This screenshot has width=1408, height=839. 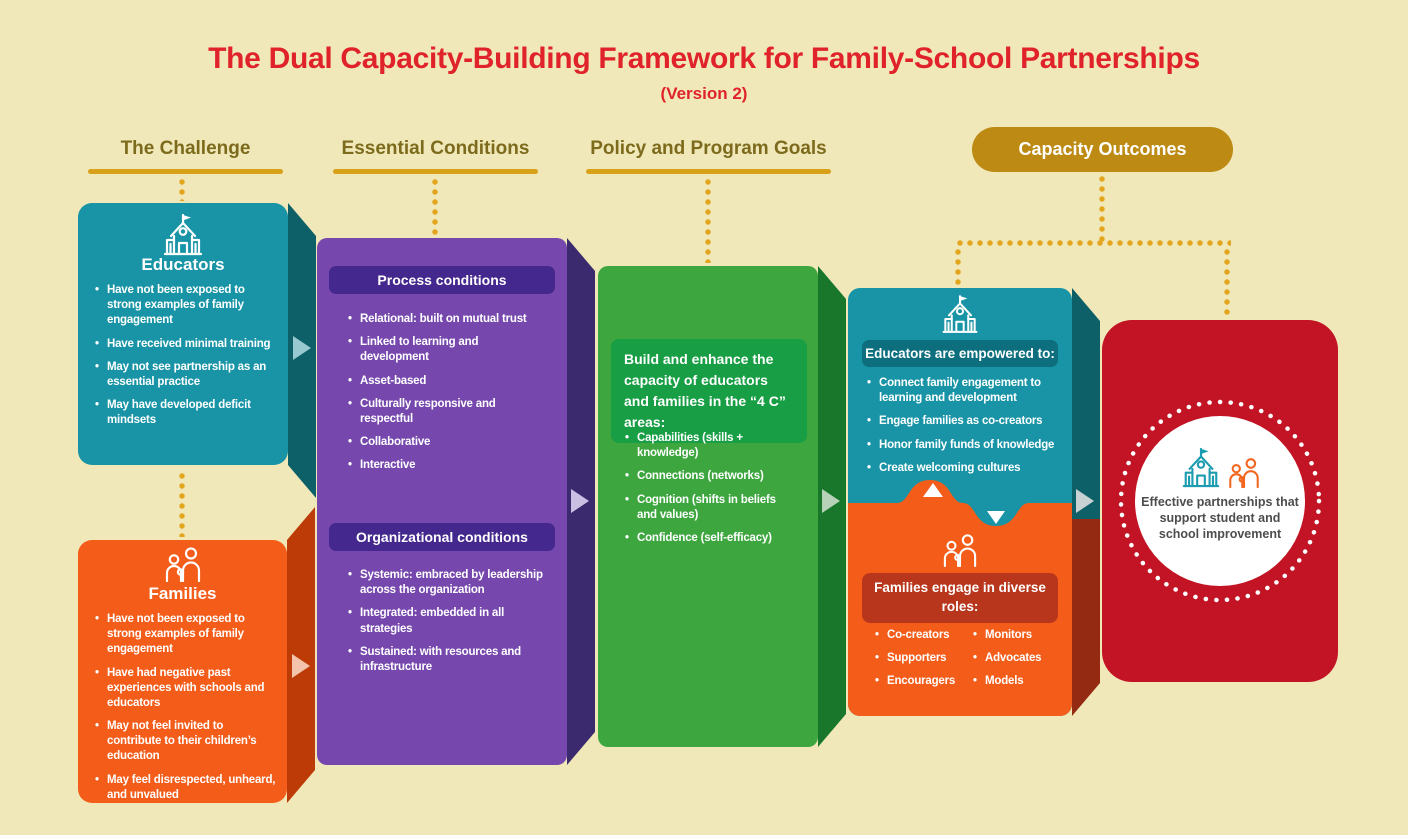 What do you see at coordinates (960, 598) in the screenshot?
I see `families-roles-badge: Families engage in diverse roles:` at bounding box center [960, 598].